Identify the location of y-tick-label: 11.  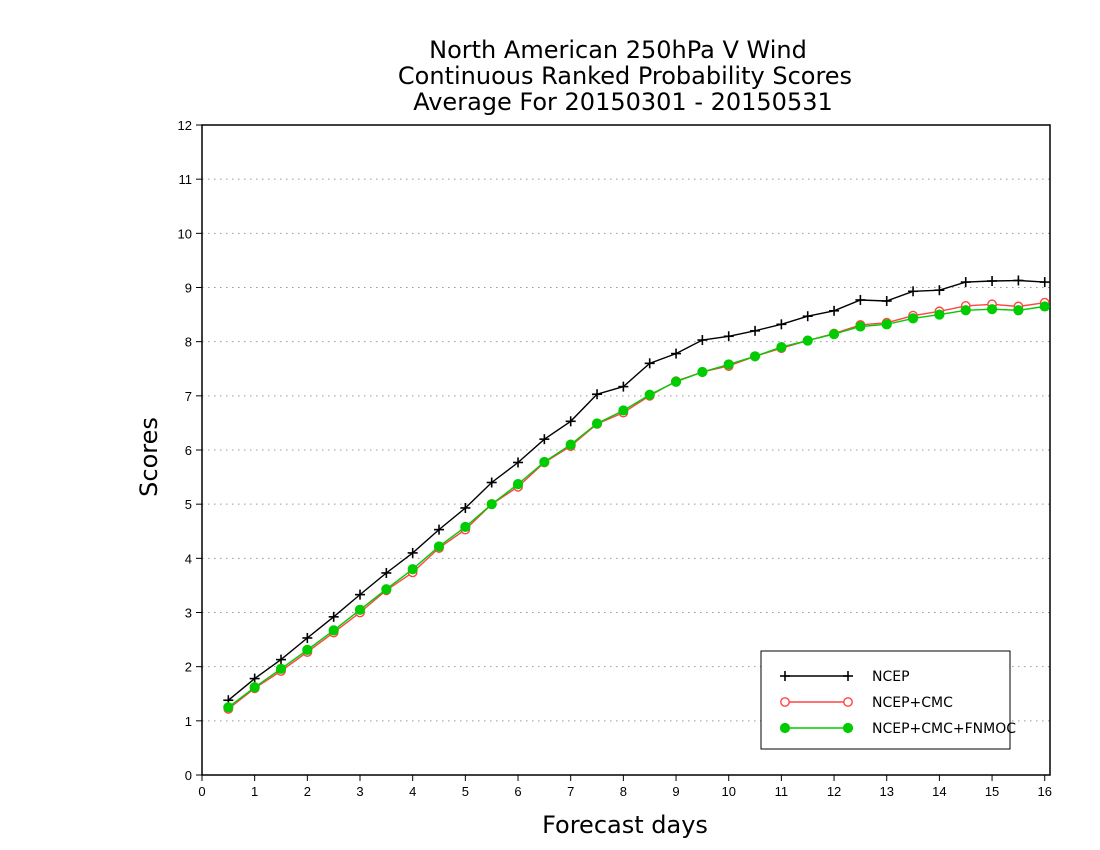
(186, 179).